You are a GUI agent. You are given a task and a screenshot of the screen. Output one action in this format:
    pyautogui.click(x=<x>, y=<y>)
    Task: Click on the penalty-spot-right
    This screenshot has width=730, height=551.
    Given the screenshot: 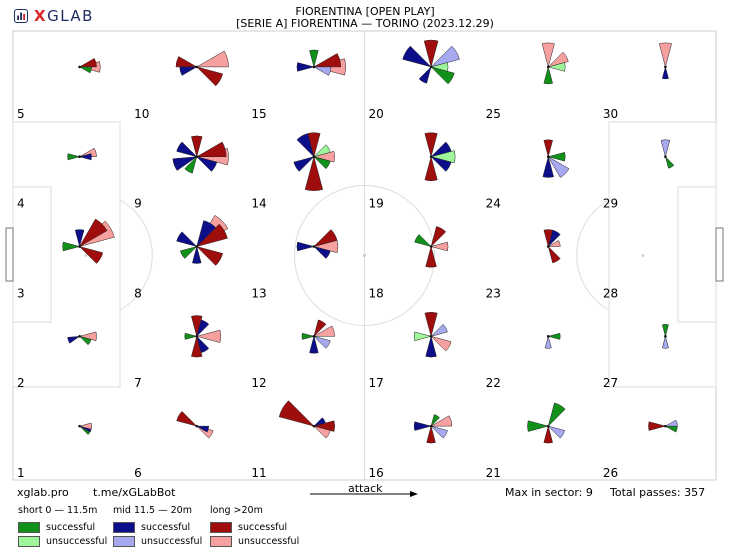 What is the action you would take?
    pyautogui.click(x=643, y=255)
    